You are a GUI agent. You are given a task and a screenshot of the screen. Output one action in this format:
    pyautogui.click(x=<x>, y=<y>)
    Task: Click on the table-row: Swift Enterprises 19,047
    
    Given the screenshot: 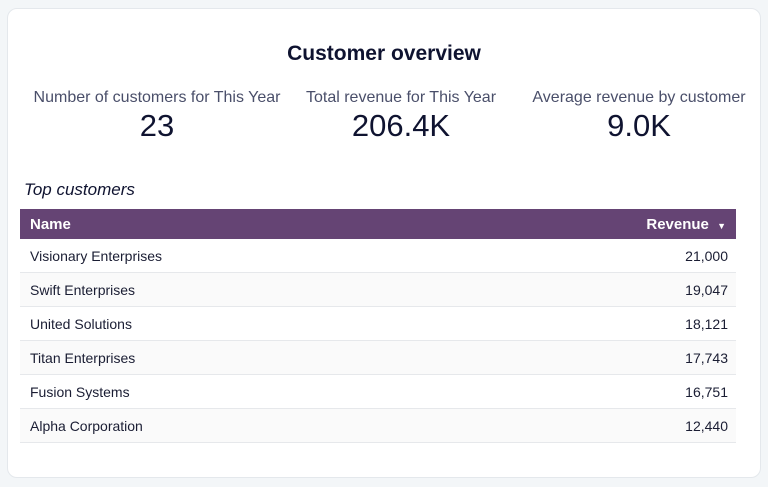 What is the action you would take?
    pyautogui.click(x=378, y=289)
    